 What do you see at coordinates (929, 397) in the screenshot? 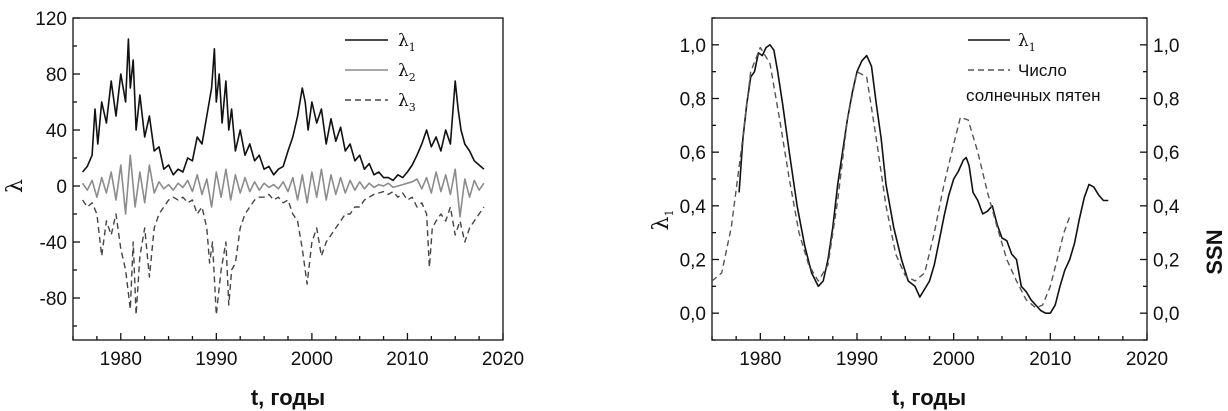
I see `right-x-axis-label: t, годы` at bounding box center [929, 397].